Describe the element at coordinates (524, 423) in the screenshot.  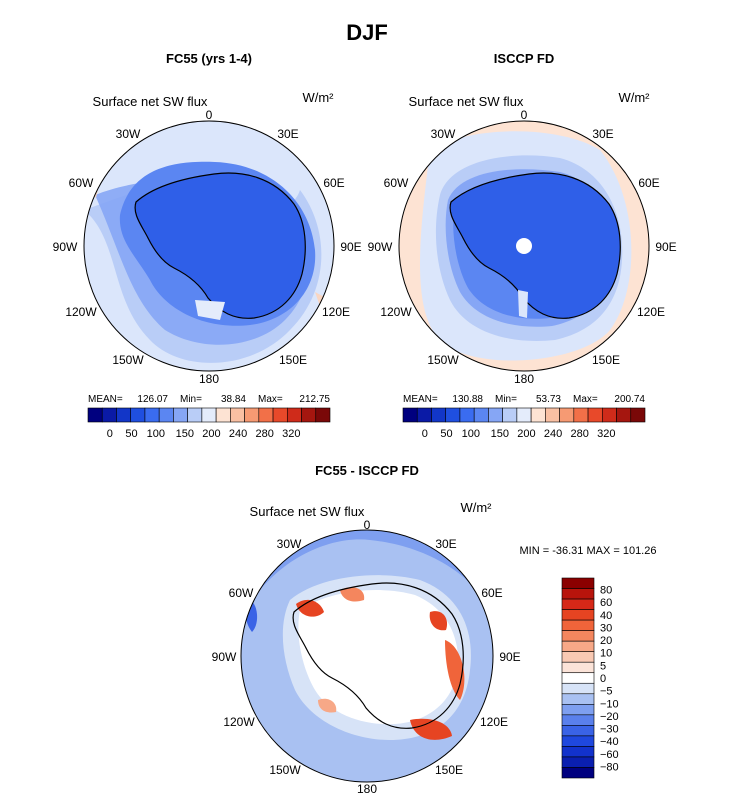
I see `colorbar: 0 50 100 150 200 240 280 320` at that location.